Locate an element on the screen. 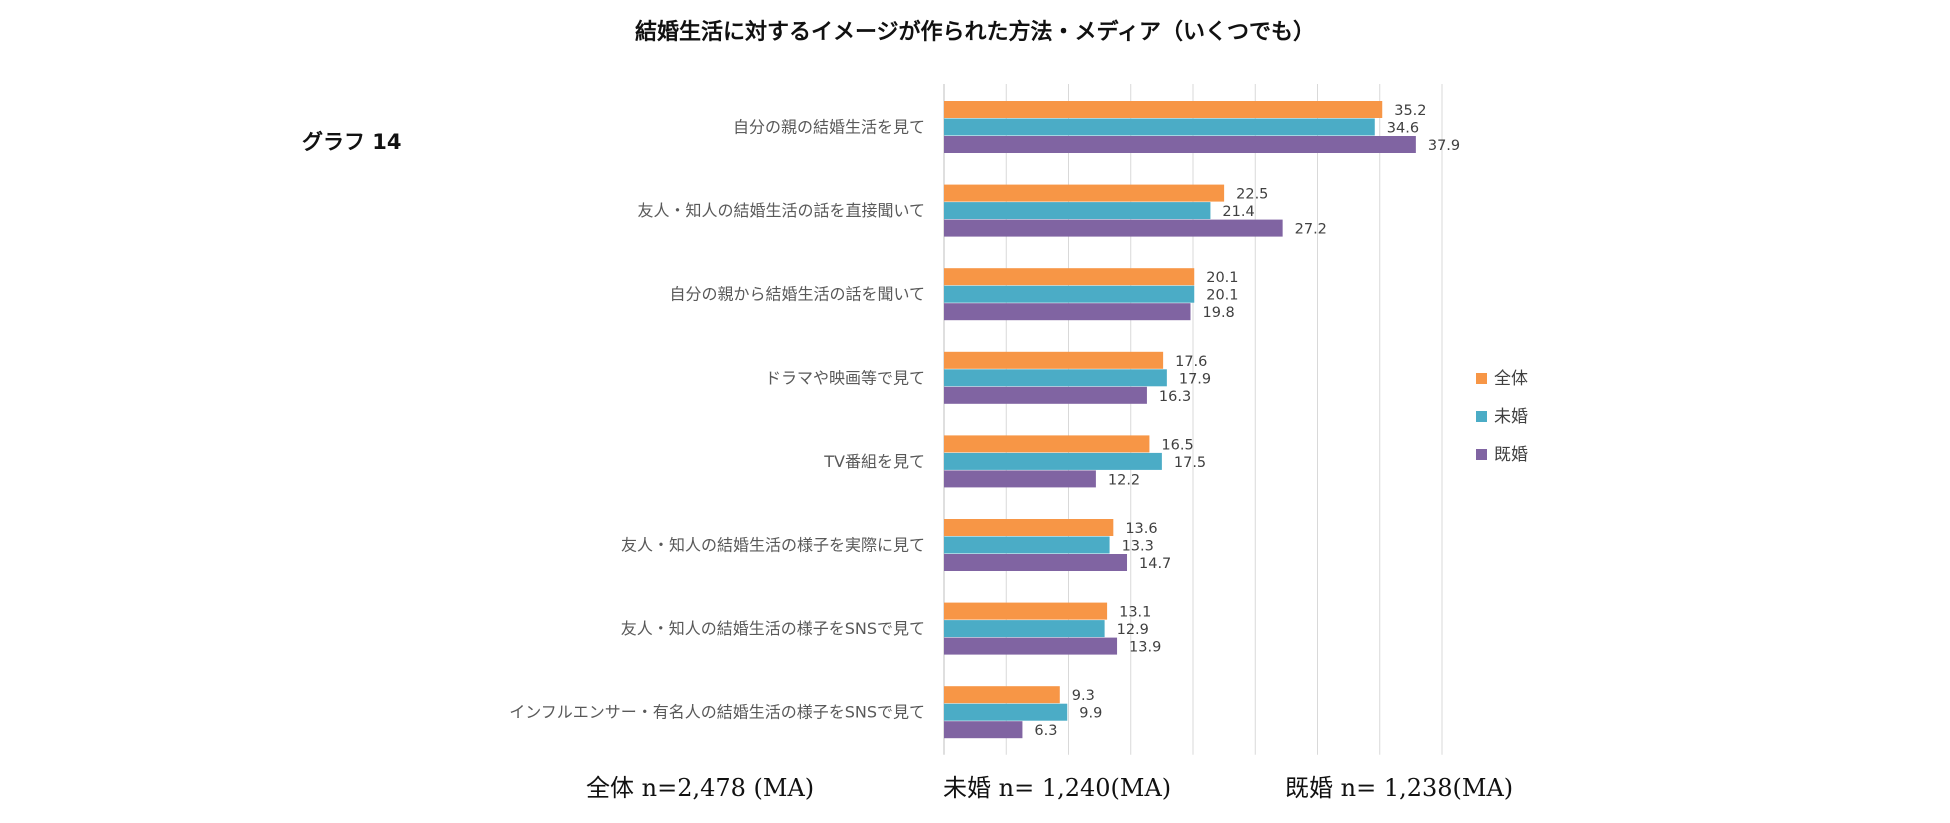 This screenshot has height=823, width=1950. data-label: 16.3 is located at coordinates (1175, 397).